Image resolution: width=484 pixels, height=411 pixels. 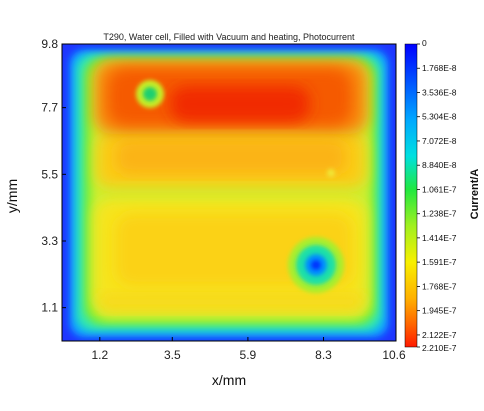 What do you see at coordinates (248, 355) in the screenshot?
I see `x-tick-label: 5.9` at bounding box center [248, 355].